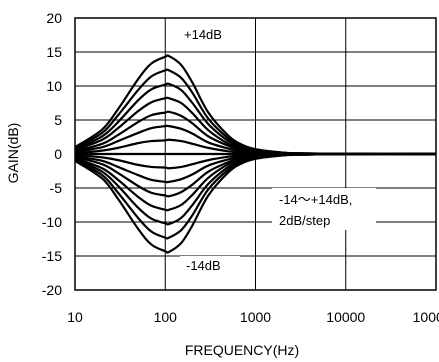  Describe the element at coordinates (203, 265) in the screenshot. I see `annotation-bottom: -14dB` at that location.